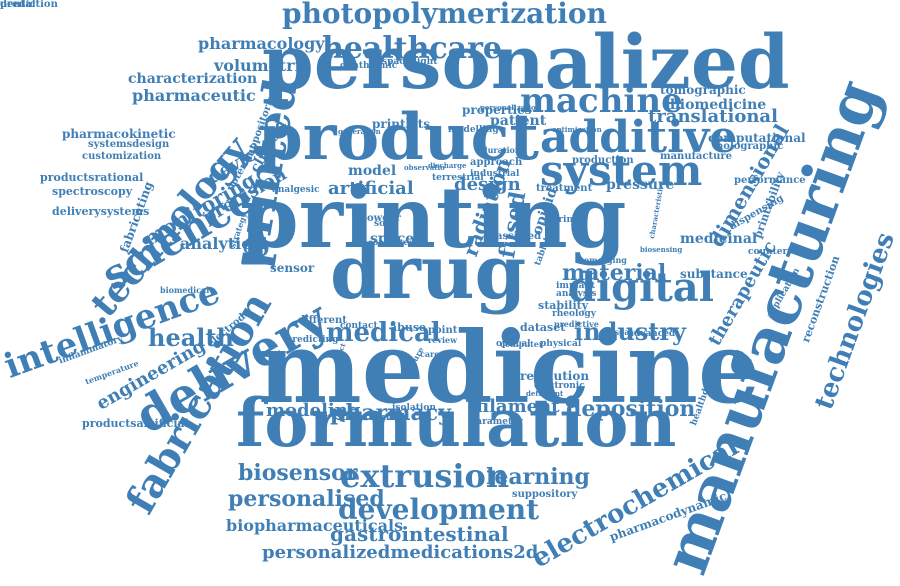  What do you see at coordinates (401, 124) in the screenshot?
I see `cloud-word: printlets` at bounding box center [401, 124].